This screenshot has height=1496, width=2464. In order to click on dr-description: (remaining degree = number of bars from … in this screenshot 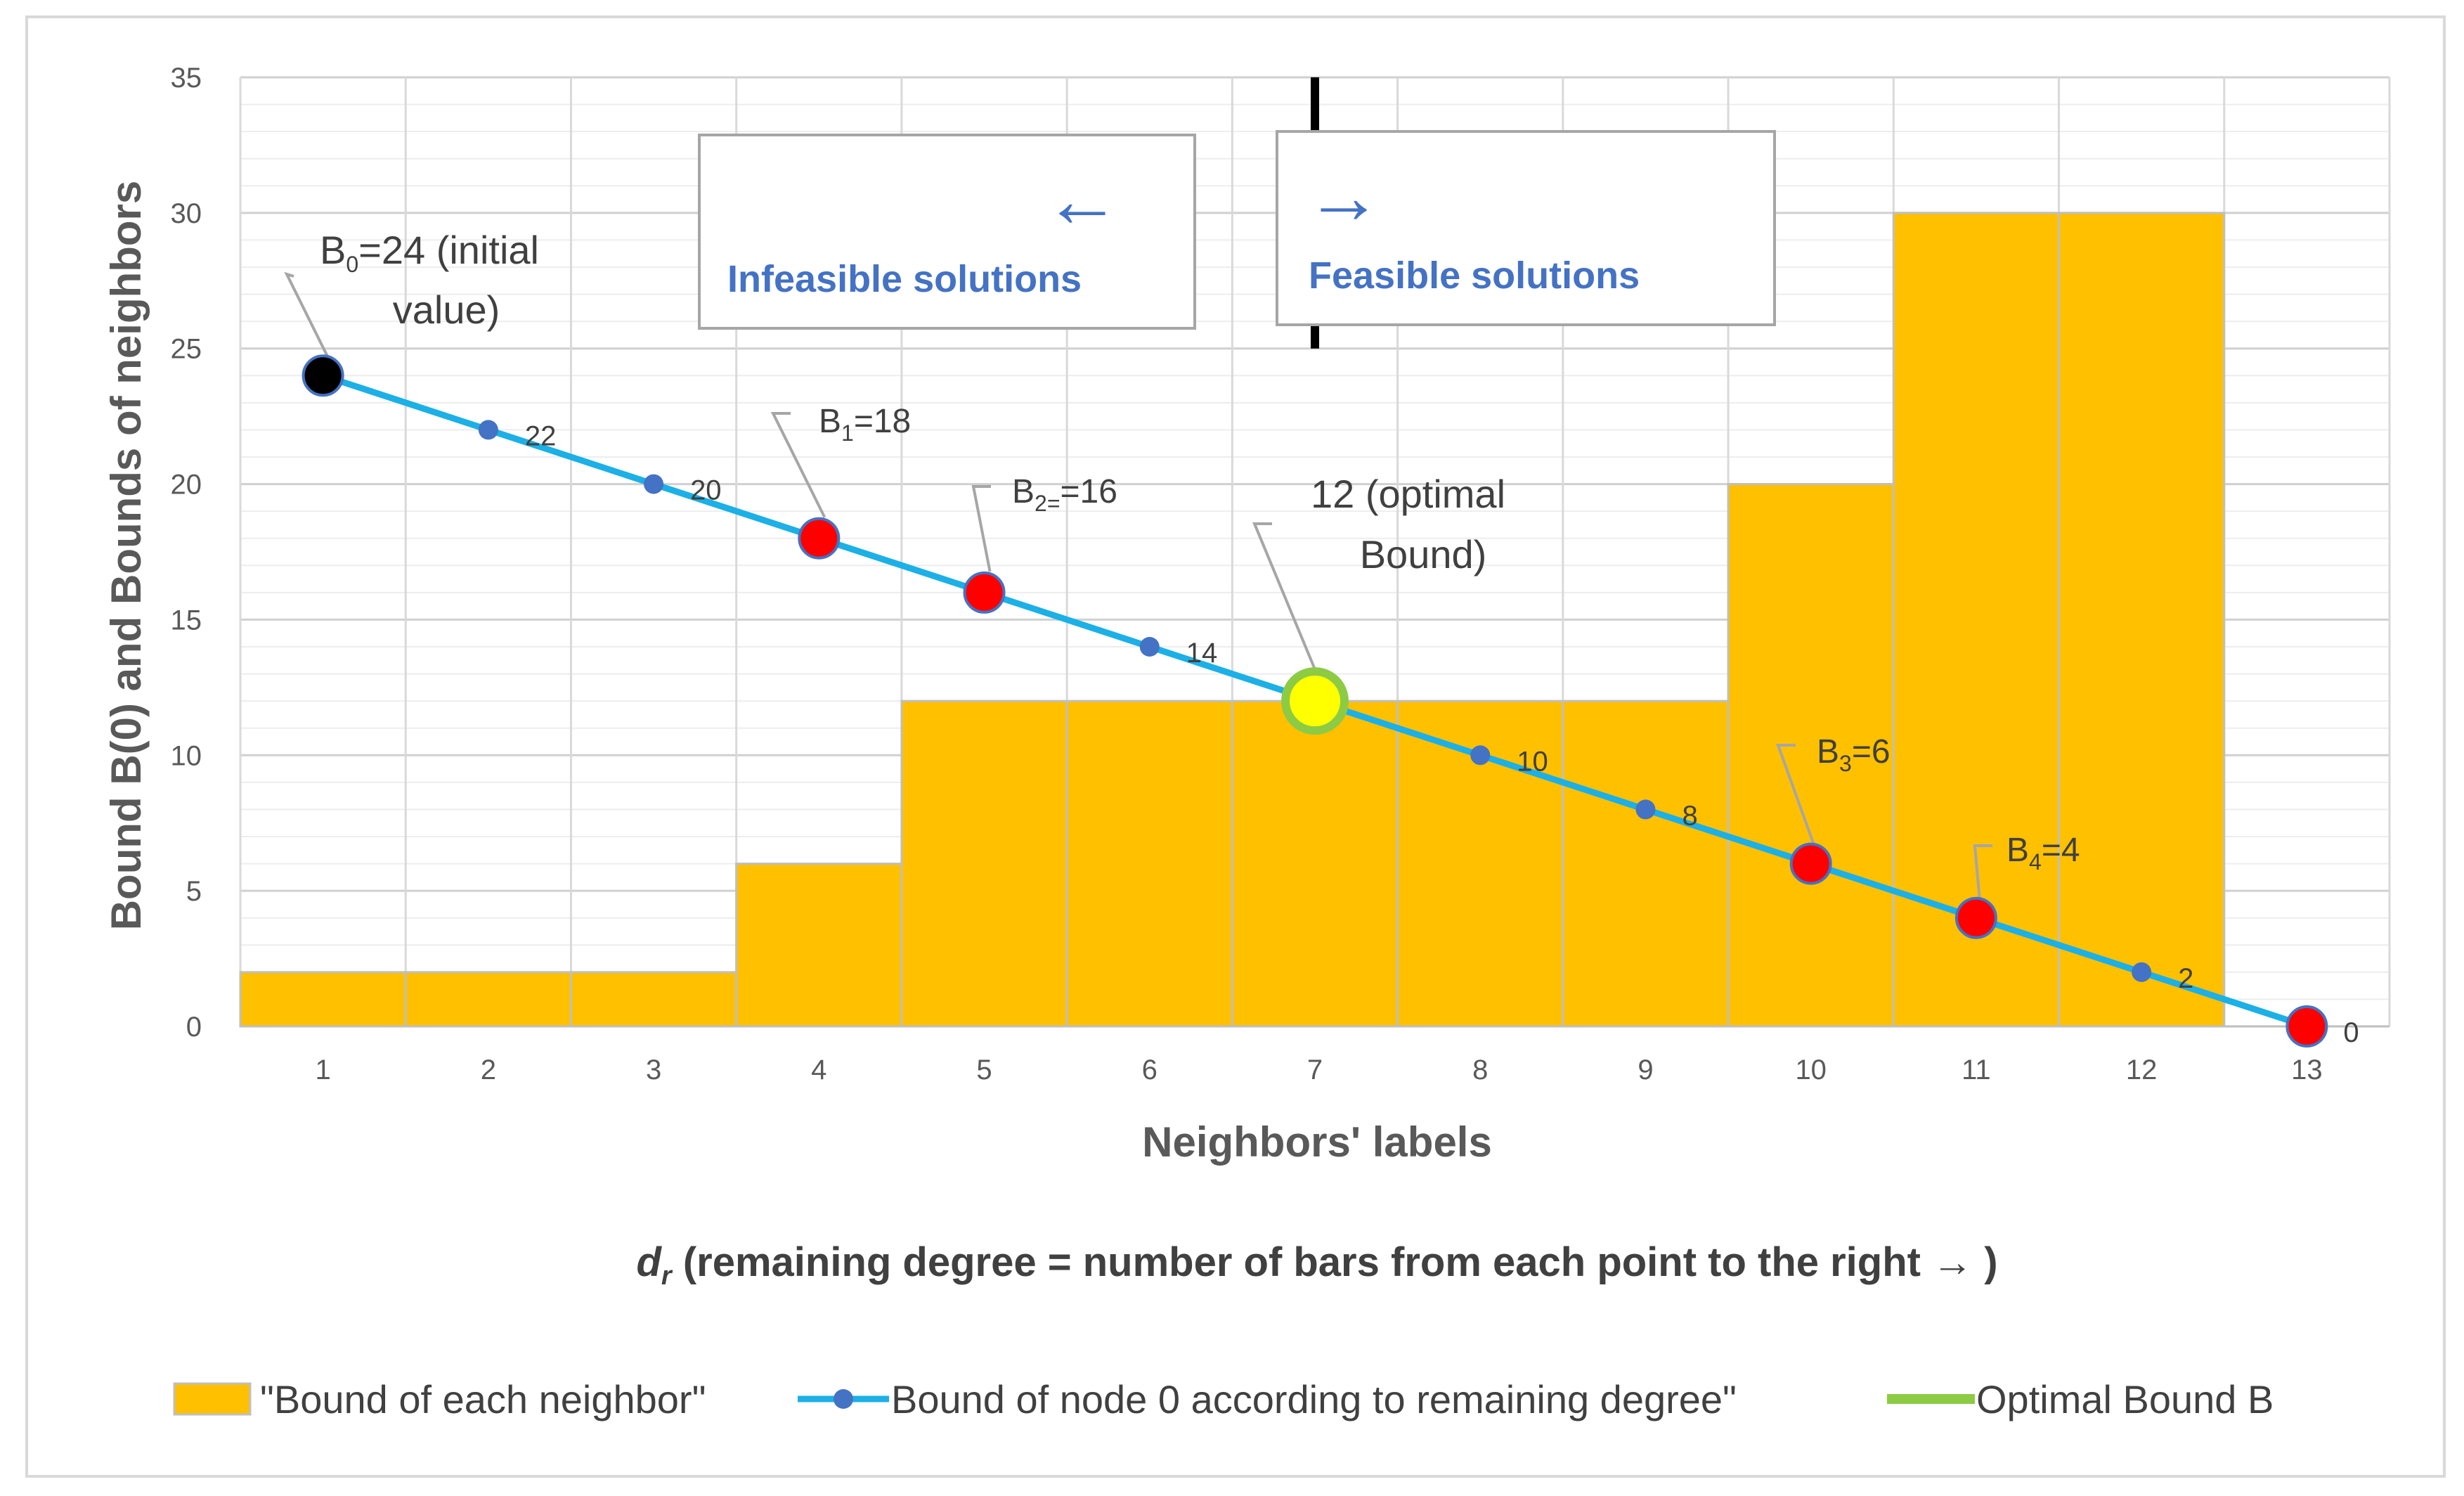, I will do `click(1335, 1262)`.